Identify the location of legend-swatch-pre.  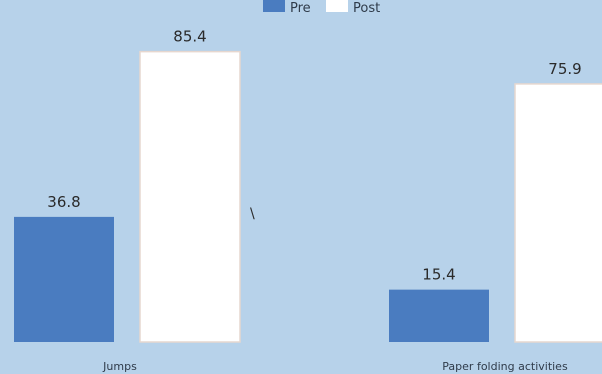
(274, 6).